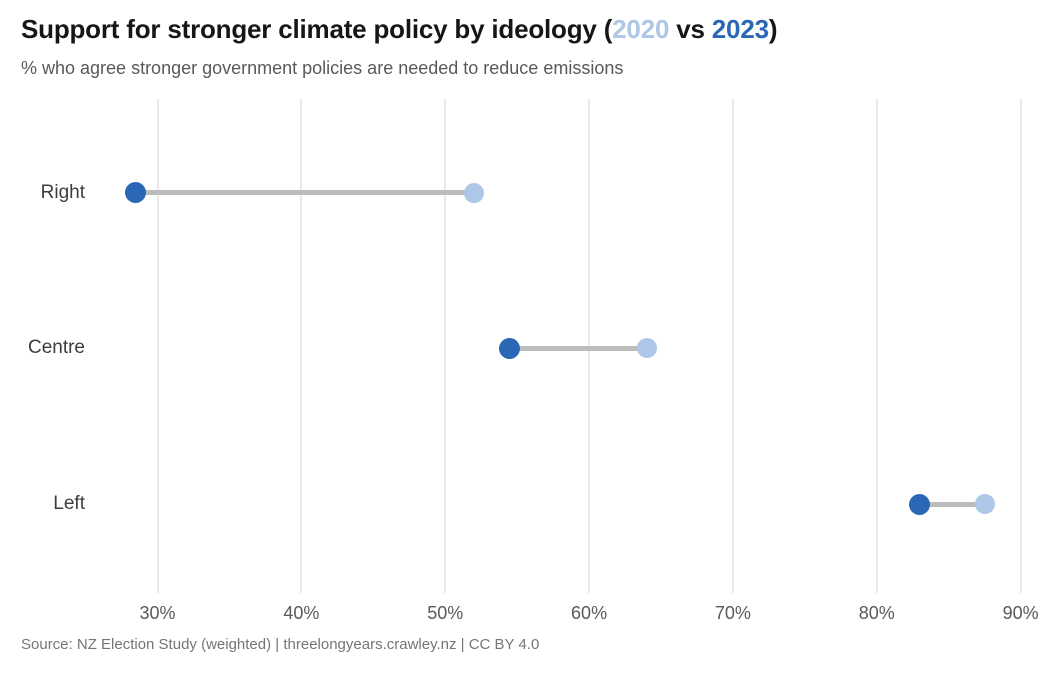 Image resolution: width=1050 pixels, height=675 pixels. Describe the element at coordinates (773, 29) in the screenshot. I see `title-suffix: )` at that location.